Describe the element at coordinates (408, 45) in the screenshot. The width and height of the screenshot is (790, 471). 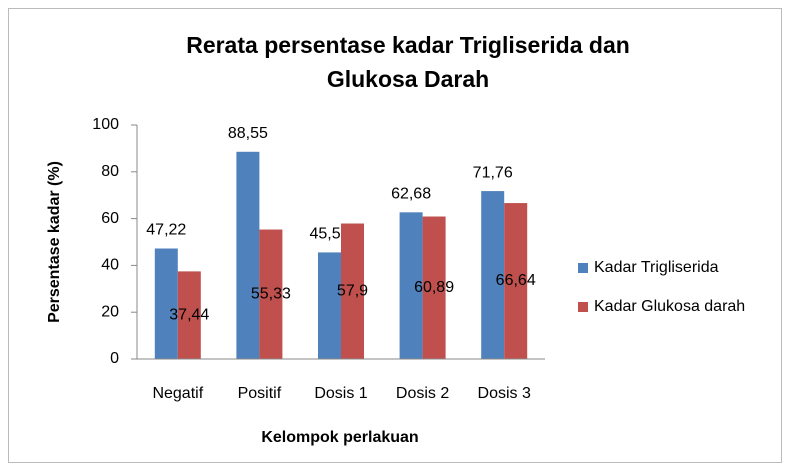
I see `chart-title: Rerata persentase kadar Trigliserida dan` at that location.